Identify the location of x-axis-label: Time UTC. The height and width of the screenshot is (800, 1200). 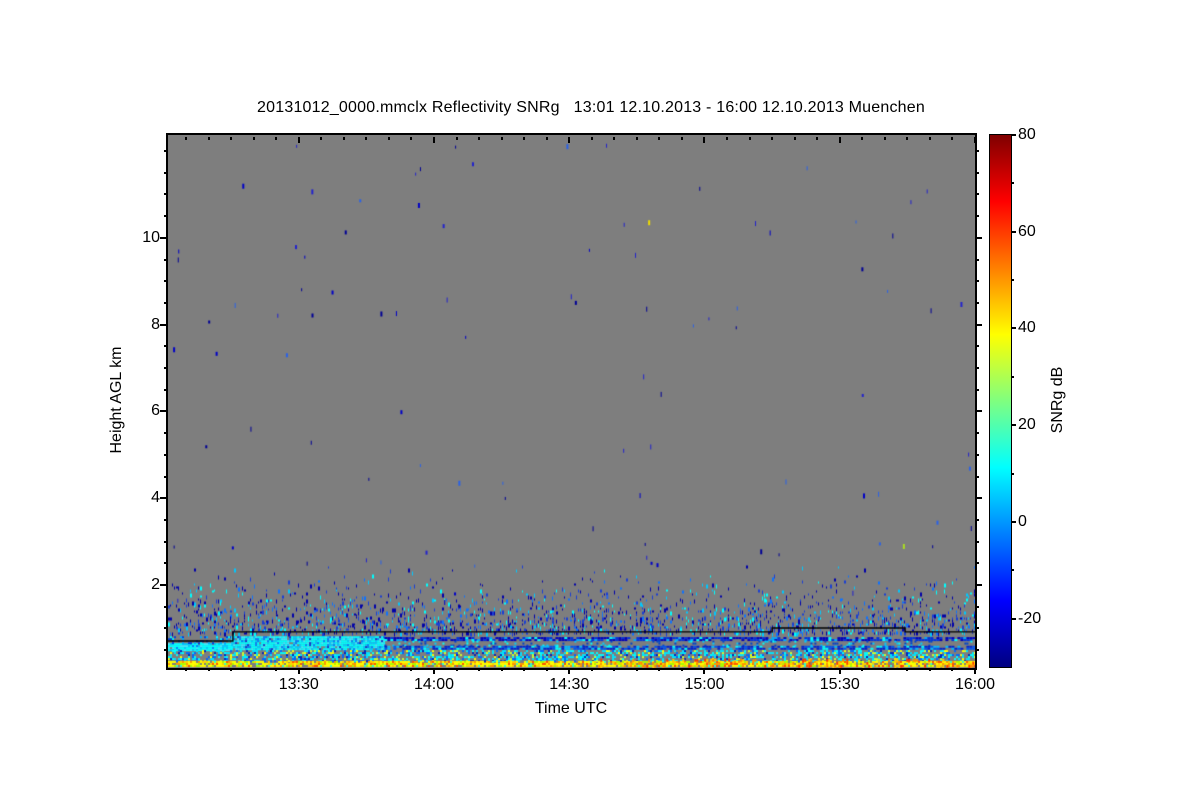
(571, 708).